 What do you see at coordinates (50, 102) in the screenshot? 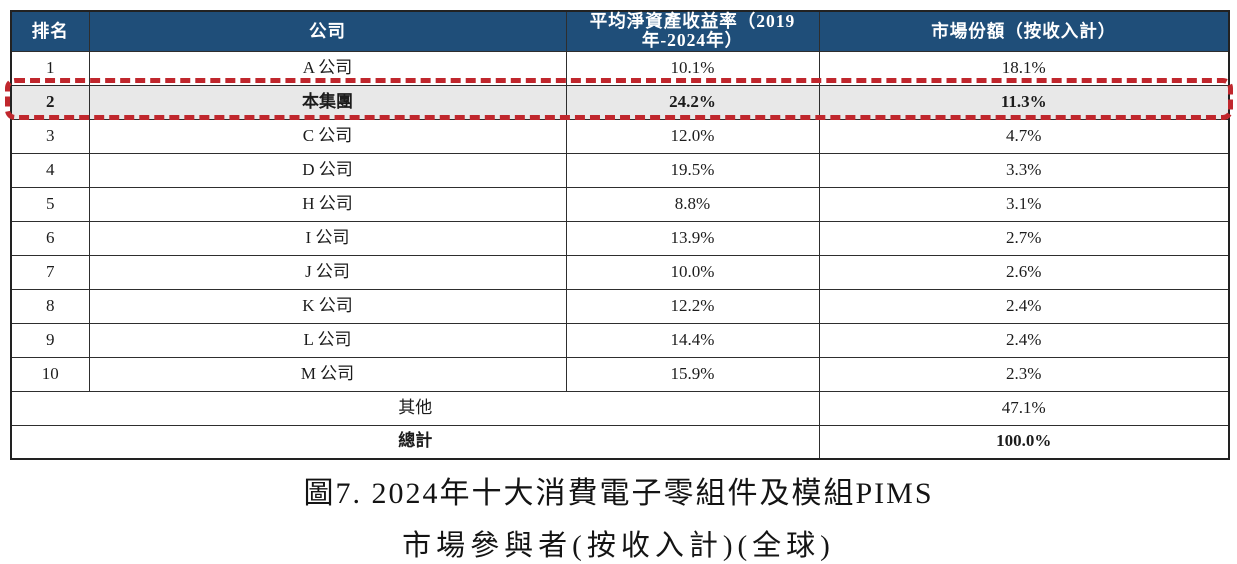
I see `rank-cell: 2` at bounding box center [50, 102].